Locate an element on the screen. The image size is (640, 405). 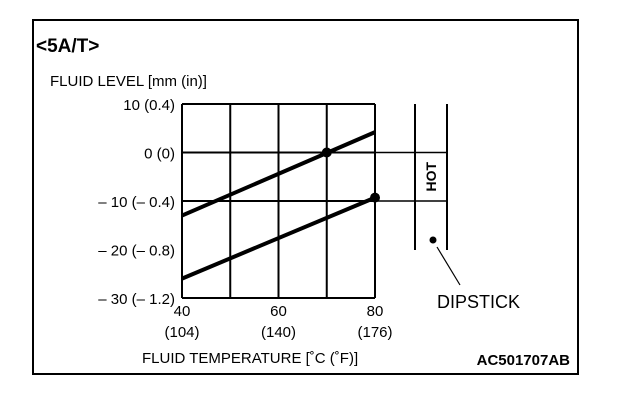
x-tick-label: 80 is located at coordinates (375, 311).